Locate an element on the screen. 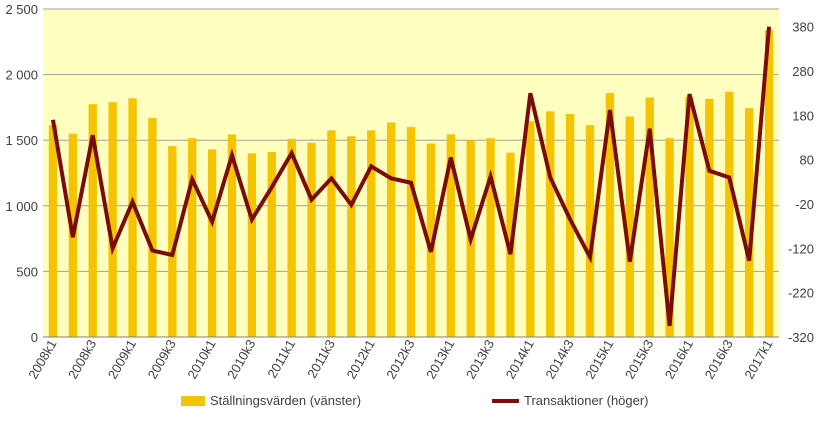  legend-swatch-bars is located at coordinates (193, 401).